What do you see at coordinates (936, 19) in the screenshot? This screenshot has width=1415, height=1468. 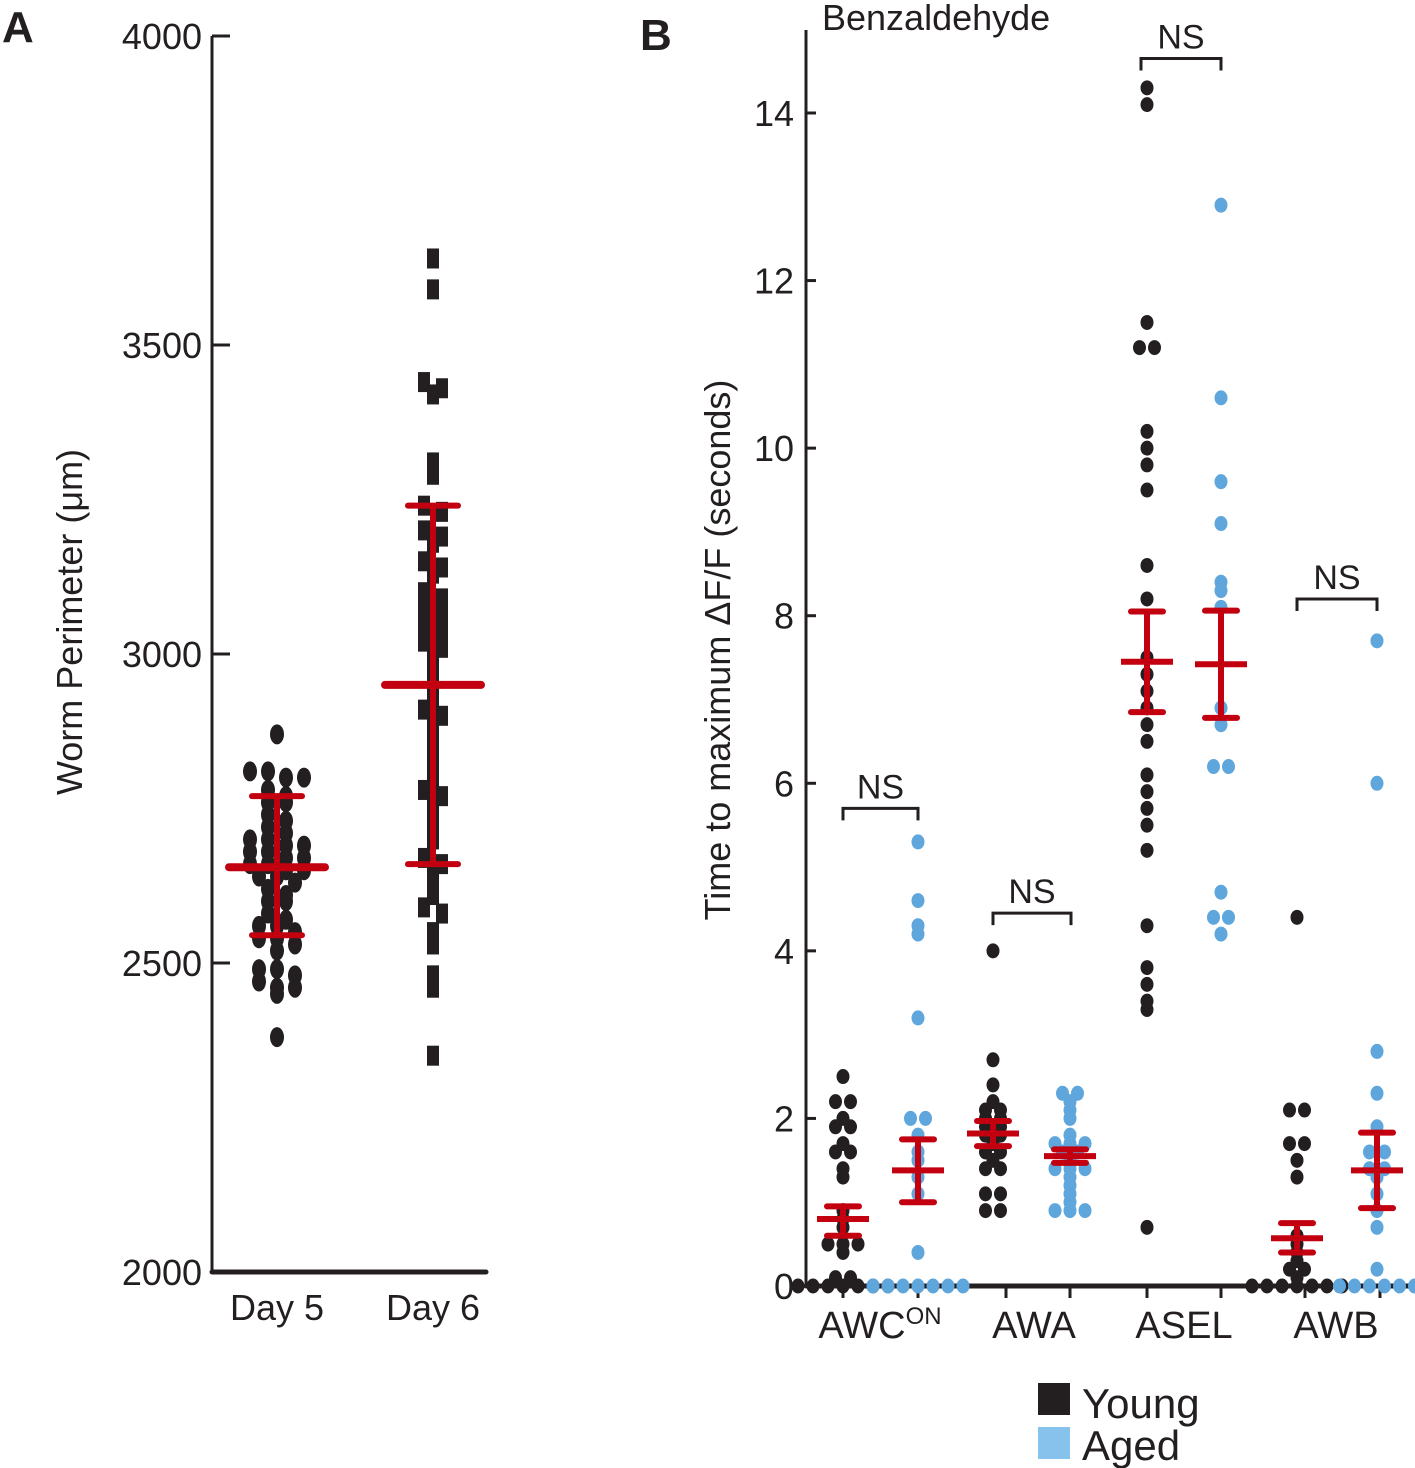 I see `panel-b-title: Benzaldehyde` at bounding box center [936, 19].